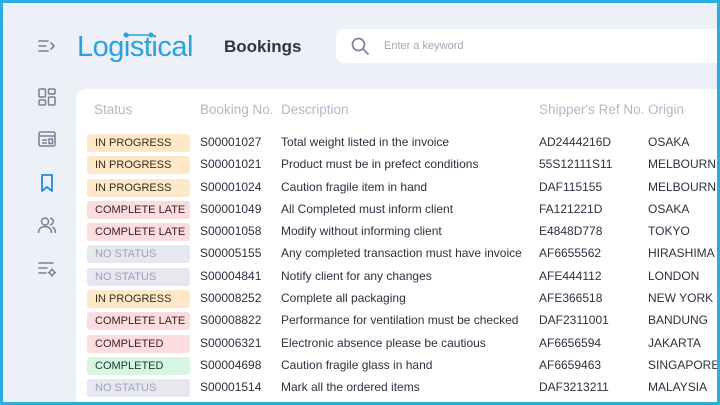 The image size is (720, 405). What do you see at coordinates (666, 109) in the screenshot?
I see `column-header-origin: Origin` at bounding box center [666, 109].